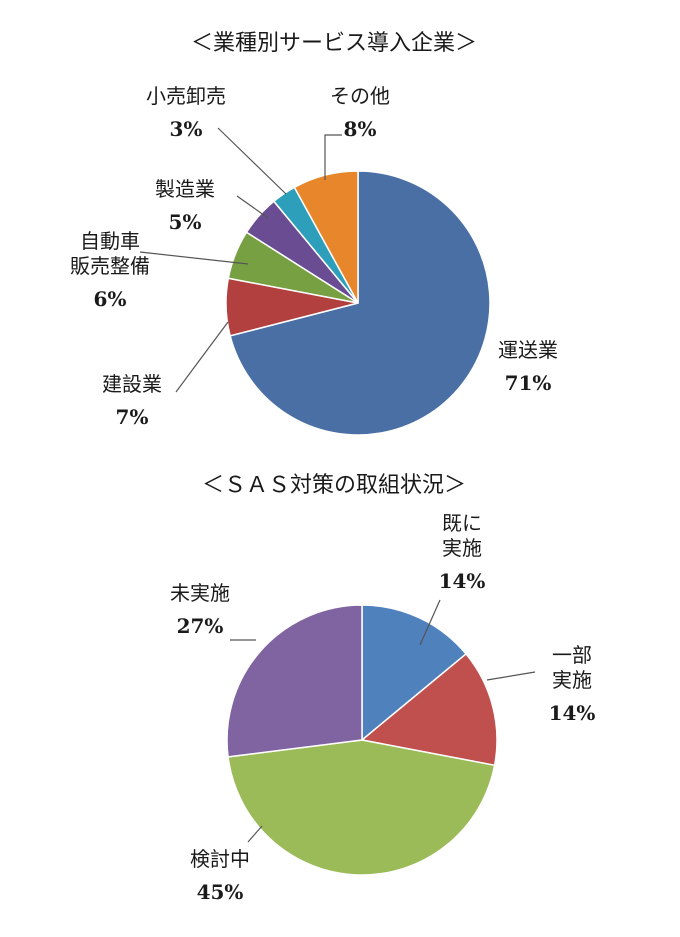  What do you see at coordinates (220, 892) in the screenshot?
I see `slice-value-label-1-2: 45%` at bounding box center [220, 892].